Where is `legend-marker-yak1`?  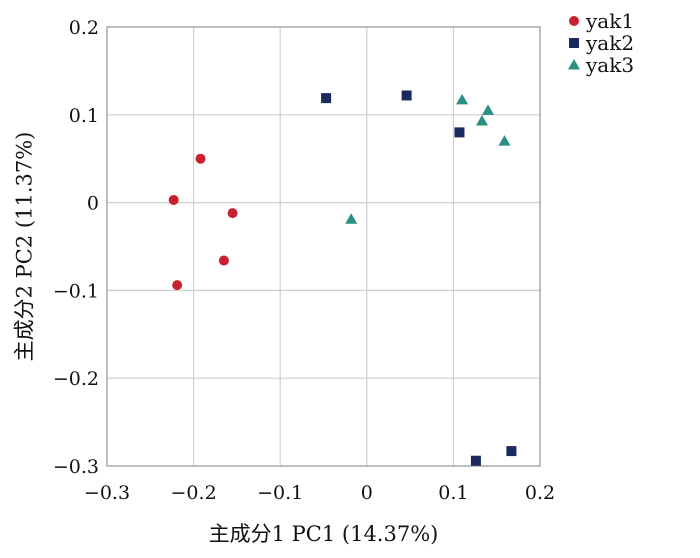
legend-marker-yak1 is located at coordinates (574, 21).